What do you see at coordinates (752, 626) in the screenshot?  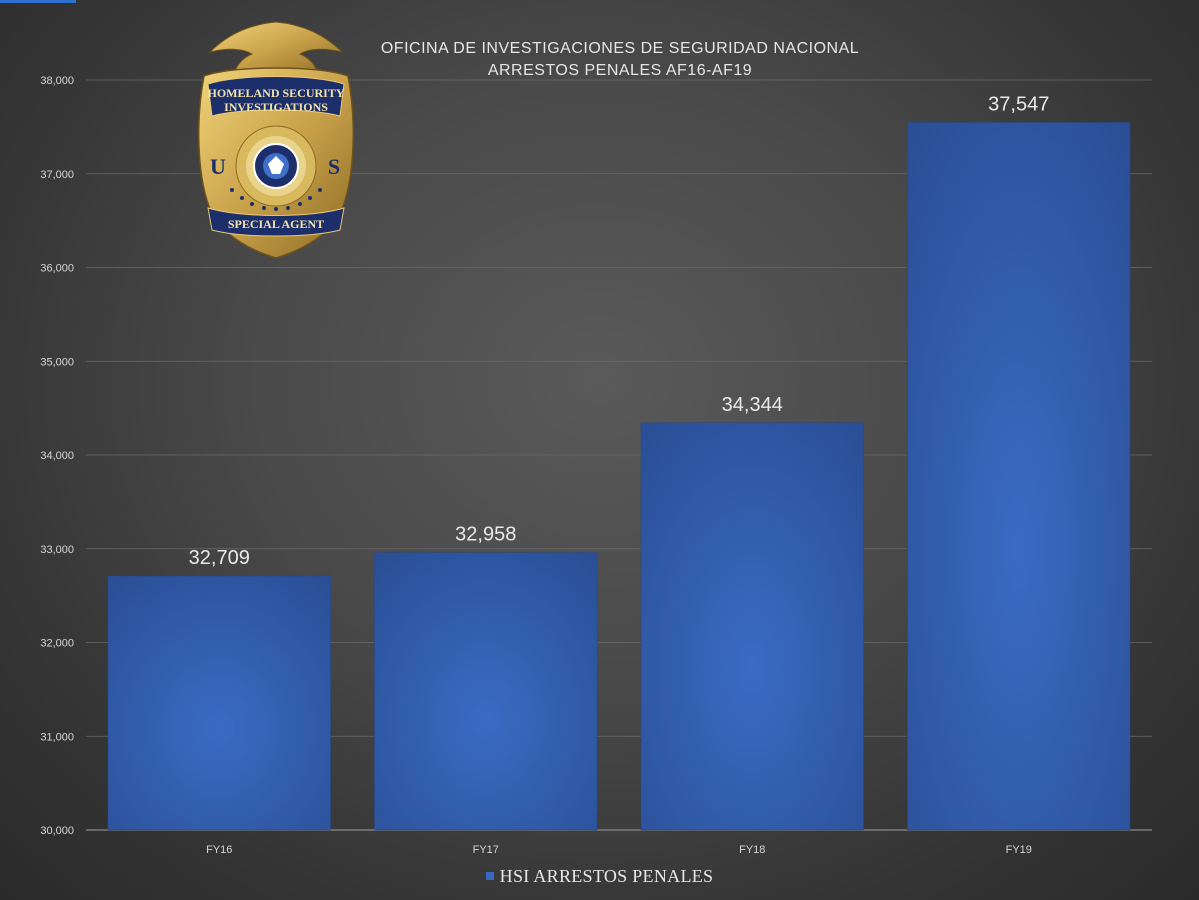 I see `bar-FY18` at bounding box center [752, 626].